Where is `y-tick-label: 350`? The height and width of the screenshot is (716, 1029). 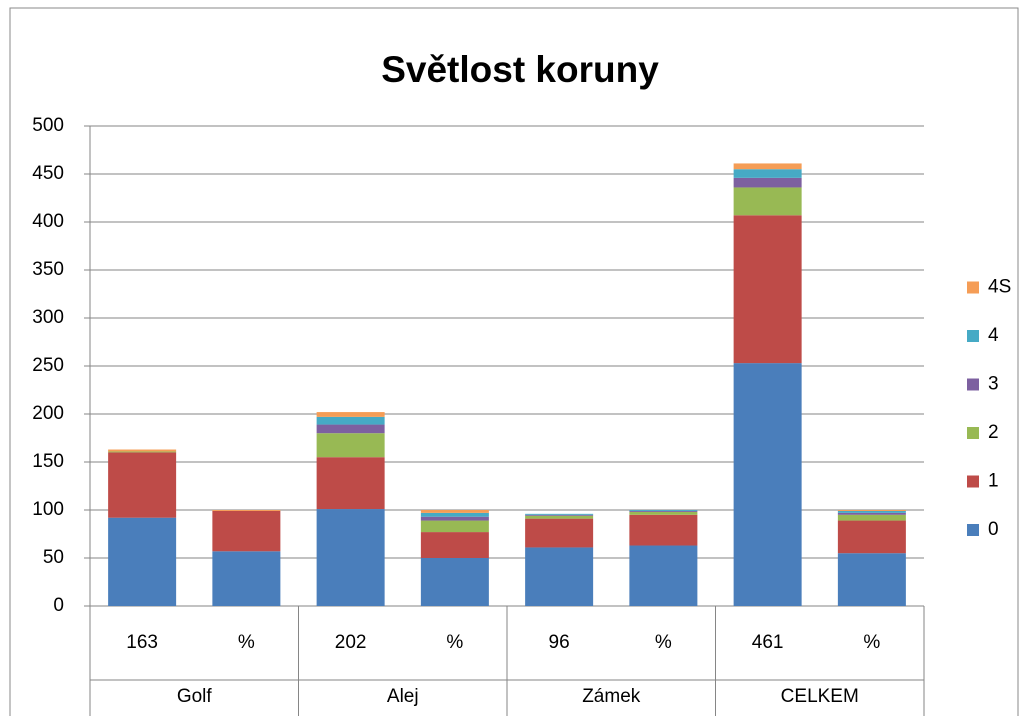
y-tick-label: 350 is located at coordinates (48, 269).